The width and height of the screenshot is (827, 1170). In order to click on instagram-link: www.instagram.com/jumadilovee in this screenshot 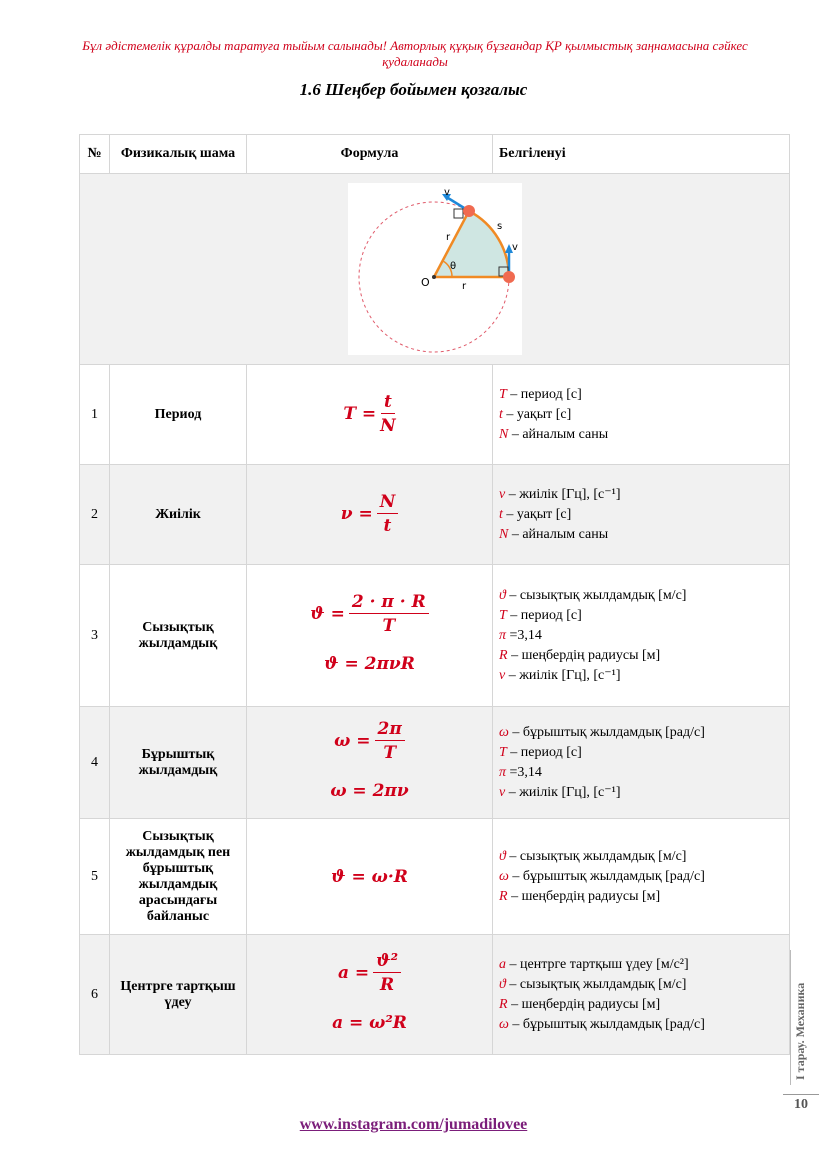, I will do `click(413, 1124)`.